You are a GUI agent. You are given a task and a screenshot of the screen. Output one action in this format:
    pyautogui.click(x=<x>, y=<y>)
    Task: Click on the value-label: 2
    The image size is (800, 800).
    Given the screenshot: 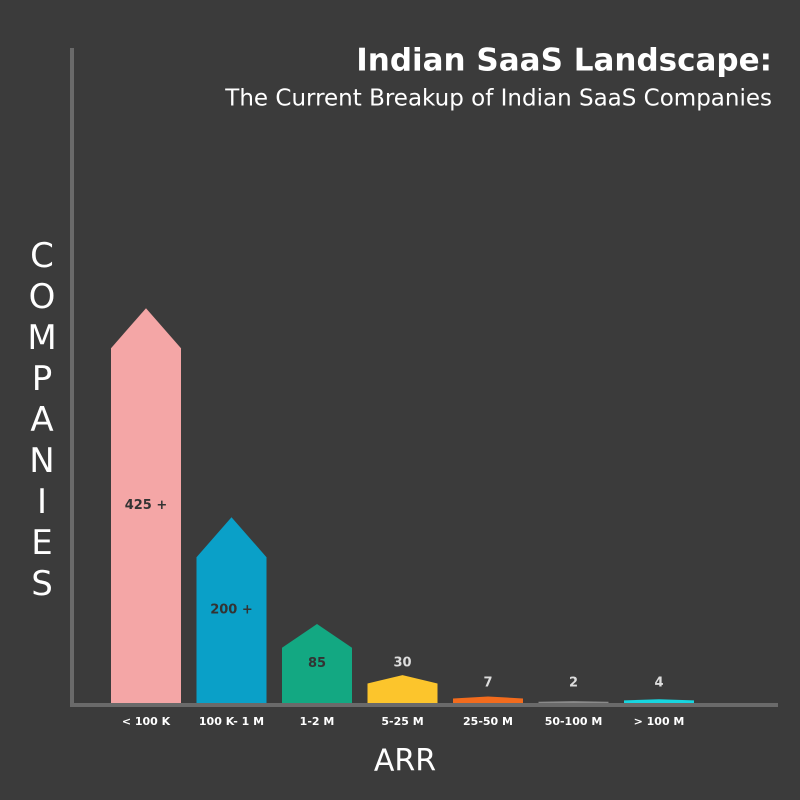 What is the action you would take?
    pyautogui.click(x=573, y=683)
    